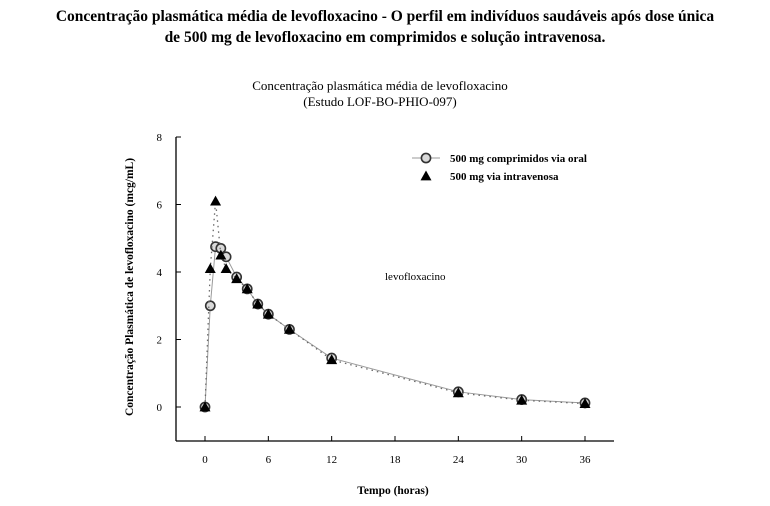 The image size is (770, 506). What do you see at coordinates (380, 101) in the screenshot?
I see `chart-subtitle: (Estudo LOF-BO-PHIO-097)` at bounding box center [380, 101].